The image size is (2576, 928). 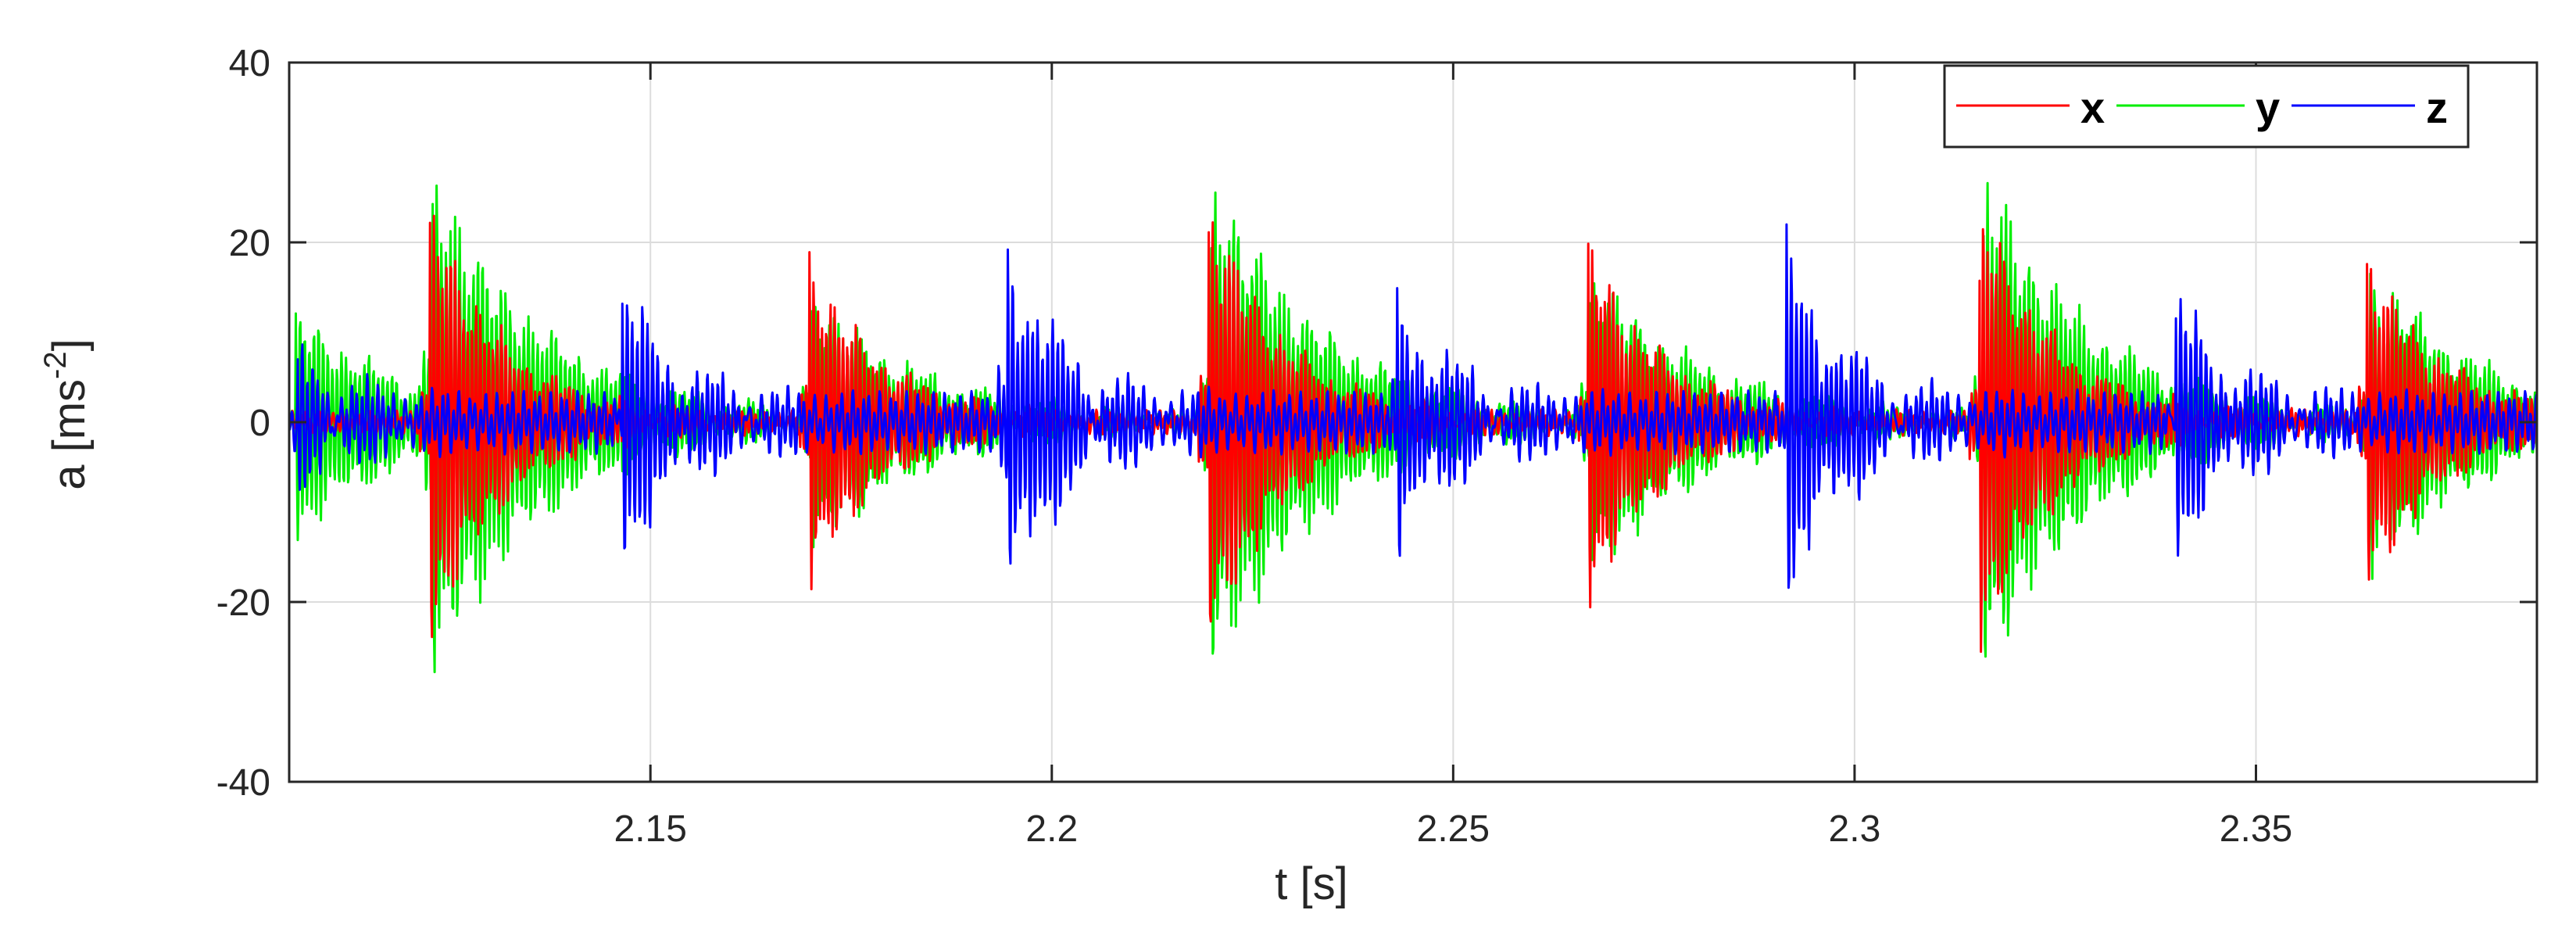 I want to click on legend-label-y: y, so click(x=2268, y=107).